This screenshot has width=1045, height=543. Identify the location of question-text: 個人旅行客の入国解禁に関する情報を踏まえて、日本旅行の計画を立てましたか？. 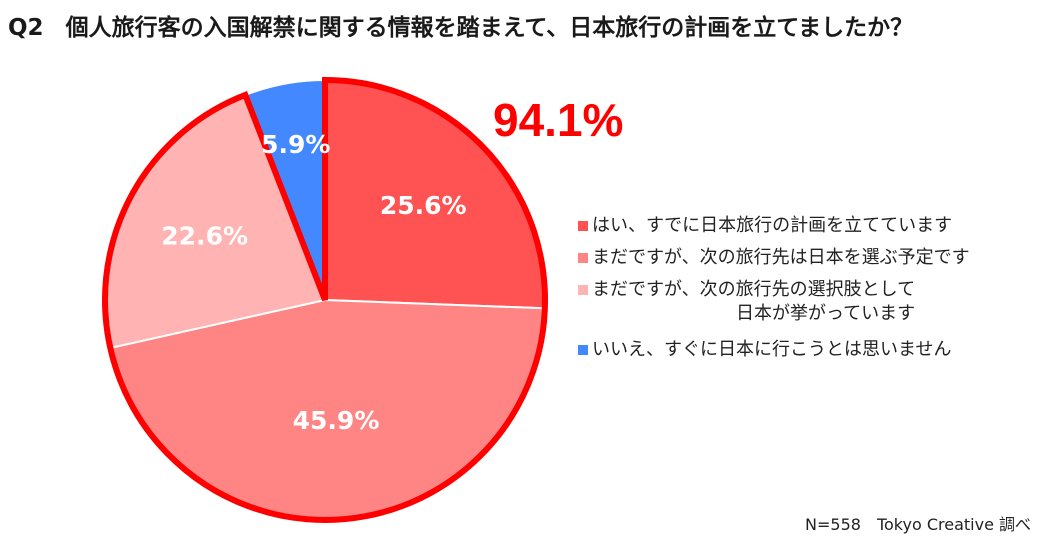
(489, 28).